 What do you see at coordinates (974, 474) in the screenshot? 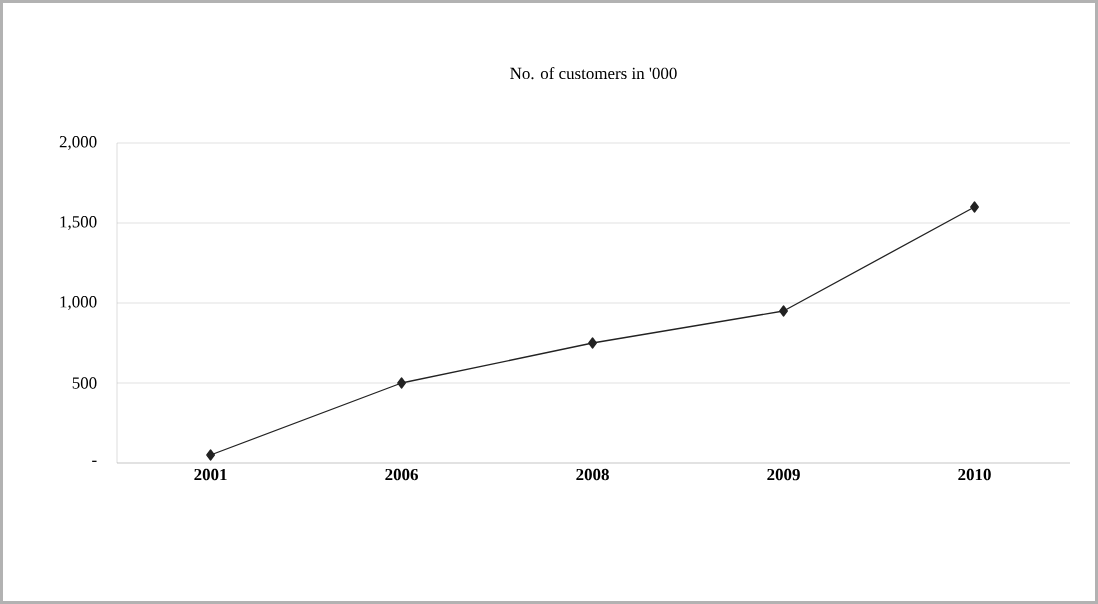
I see `x-tick-label: 2010` at bounding box center [974, 474].